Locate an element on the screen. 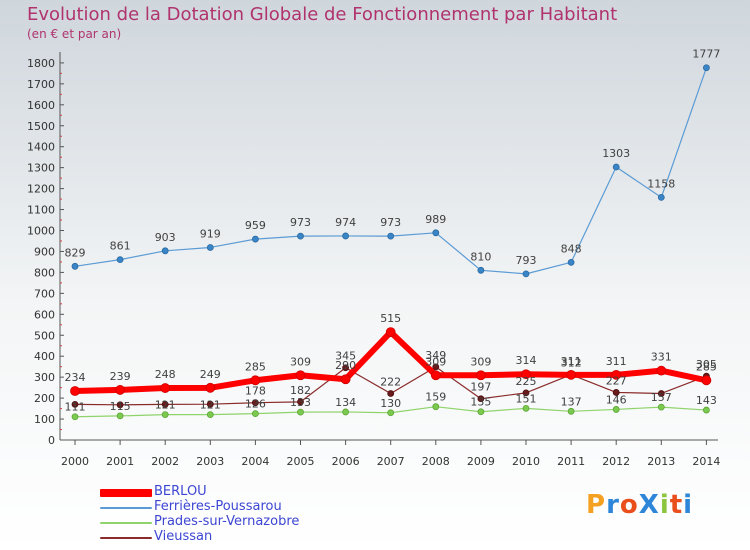  y-tick-label: 300 is located at coordinates (44, 377).